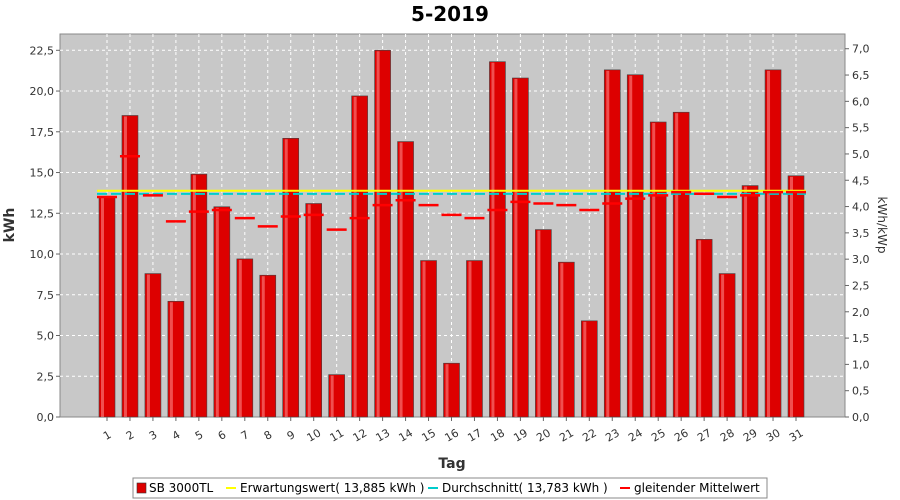  What do you see at coordinates (42, 50) in the screenshot?
I see `y-tick-label: 22,5` at bounding box center [42, 50].